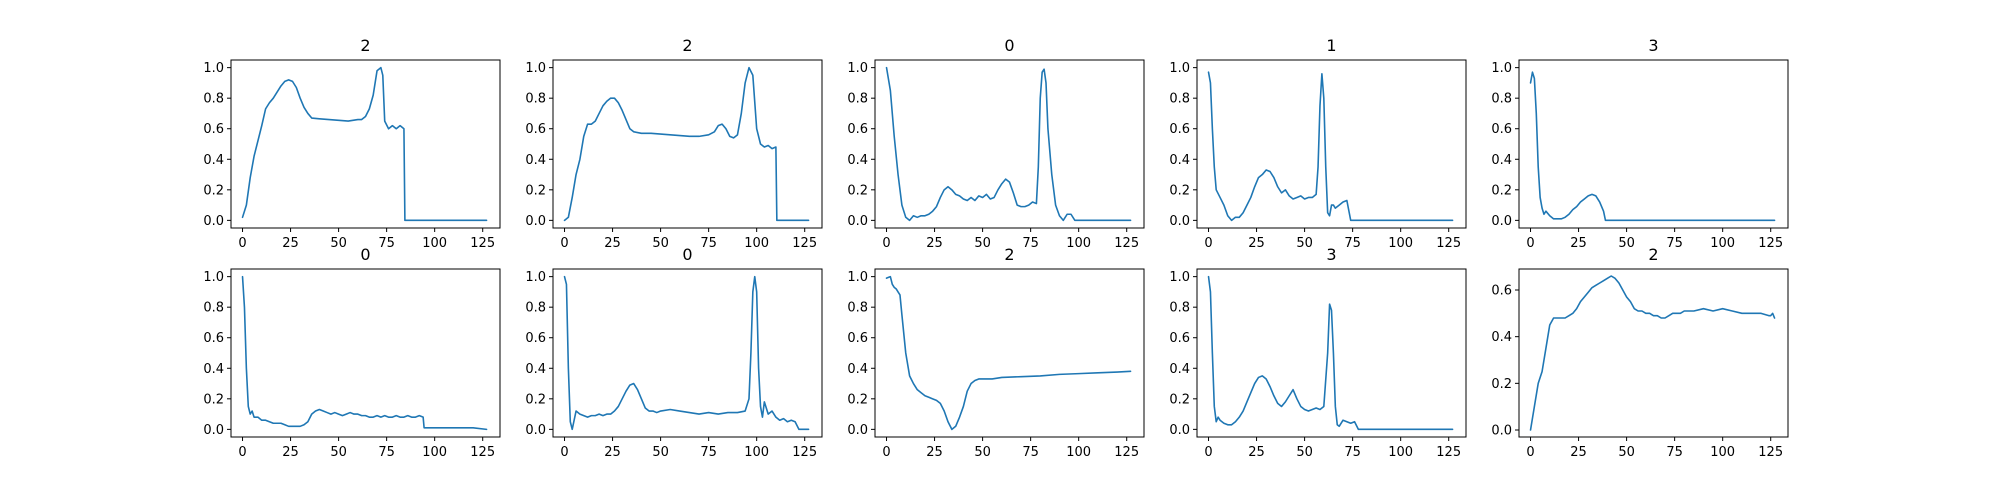 This screenshot has width=2000, height=500. Describe the element at coordinates (1331, 45) in the screenshot. I see `subplot-title: 1` at that location.